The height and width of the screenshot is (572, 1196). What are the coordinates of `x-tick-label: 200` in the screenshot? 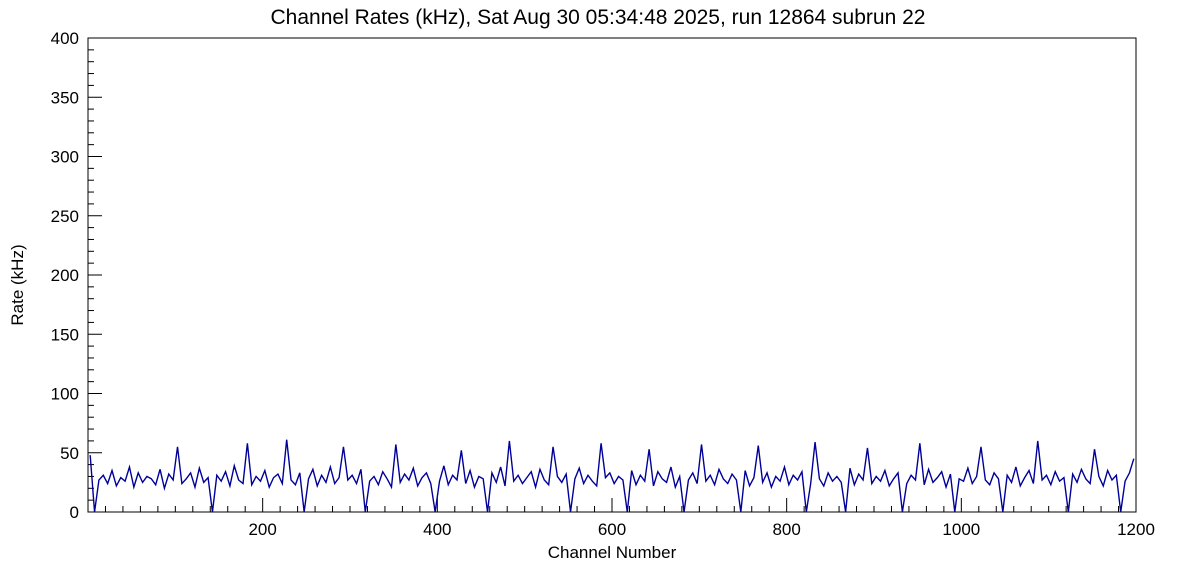 It's located at (262, 529).